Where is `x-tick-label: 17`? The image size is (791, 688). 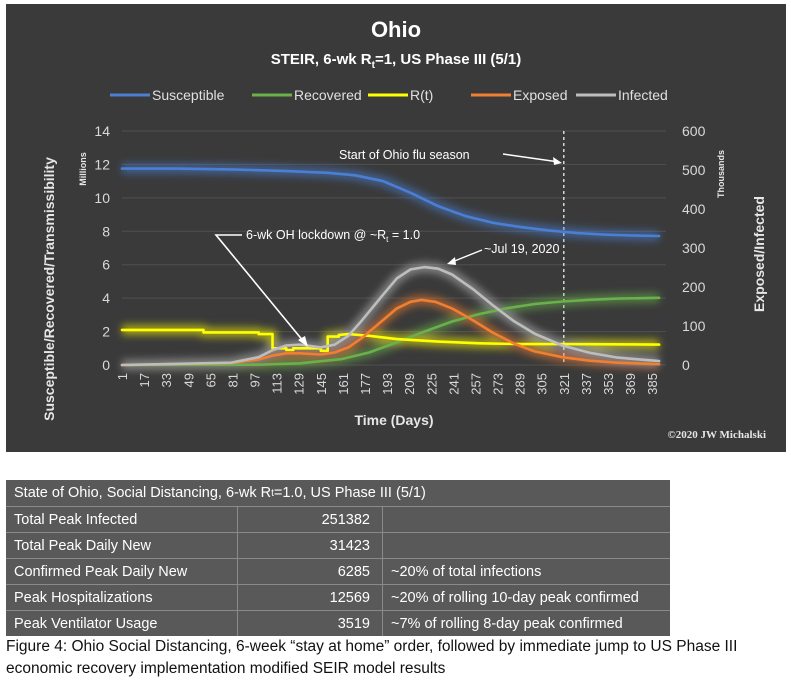
x-tick-label: 17 is located at coordinates (144, 380).